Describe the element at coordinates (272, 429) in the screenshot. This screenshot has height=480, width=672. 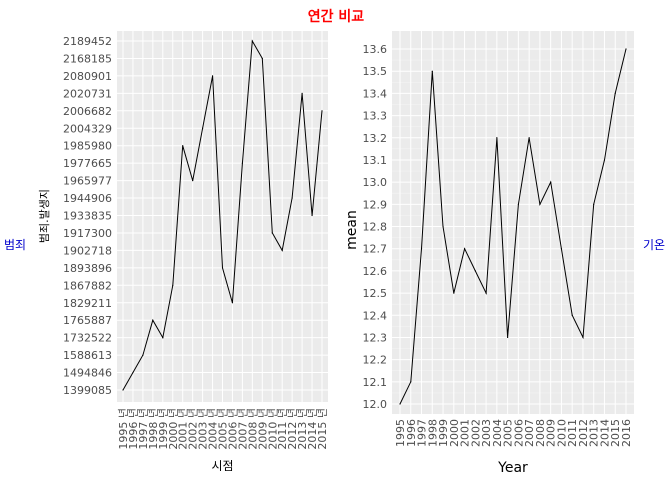
I see `left-x-tick-label: 2010 년` at that location.